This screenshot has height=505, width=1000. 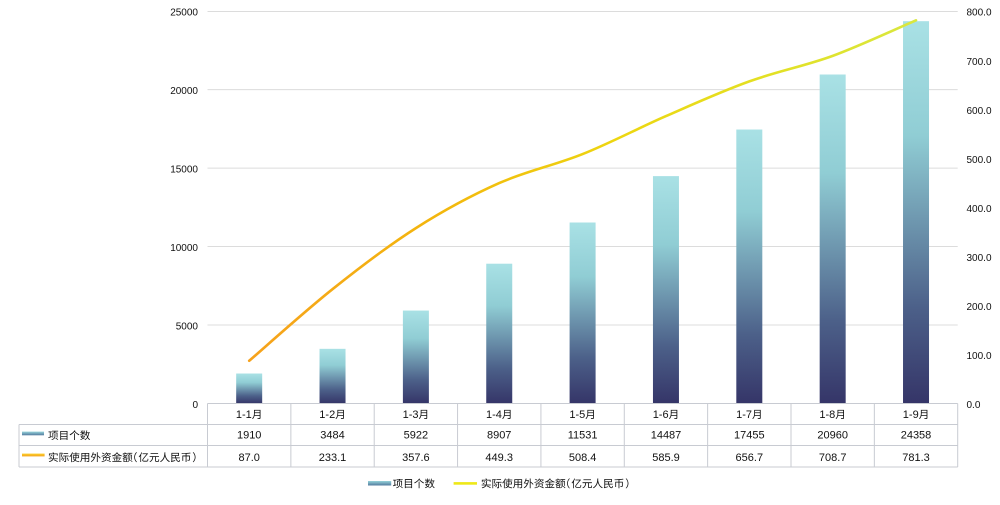 I want to click on svg-text: 508.4, so click(x=583, y=458).